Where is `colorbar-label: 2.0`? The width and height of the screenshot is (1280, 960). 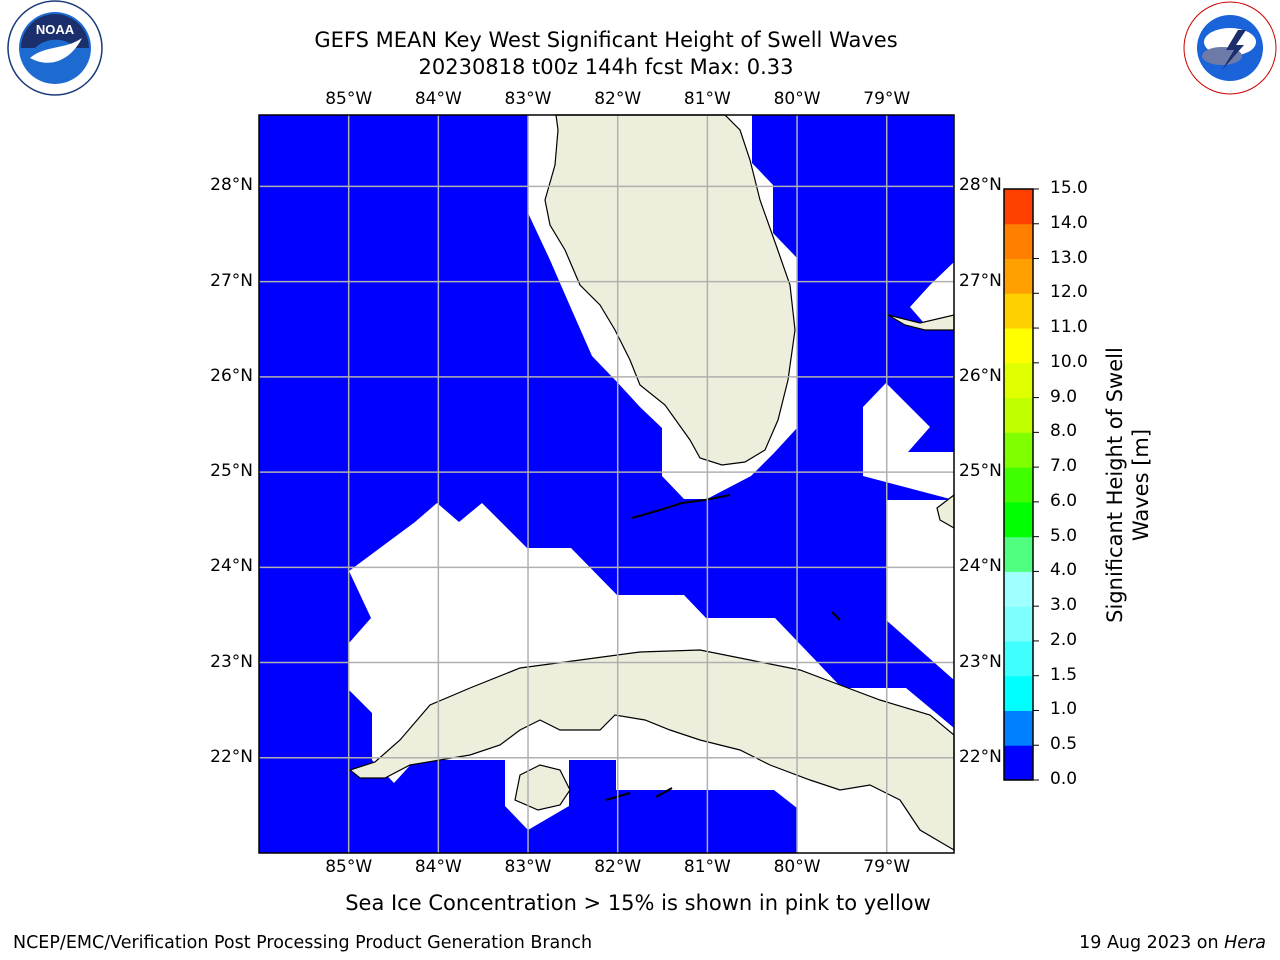 colorbar-label: 2.0 is located at coordinates (1064, 639).